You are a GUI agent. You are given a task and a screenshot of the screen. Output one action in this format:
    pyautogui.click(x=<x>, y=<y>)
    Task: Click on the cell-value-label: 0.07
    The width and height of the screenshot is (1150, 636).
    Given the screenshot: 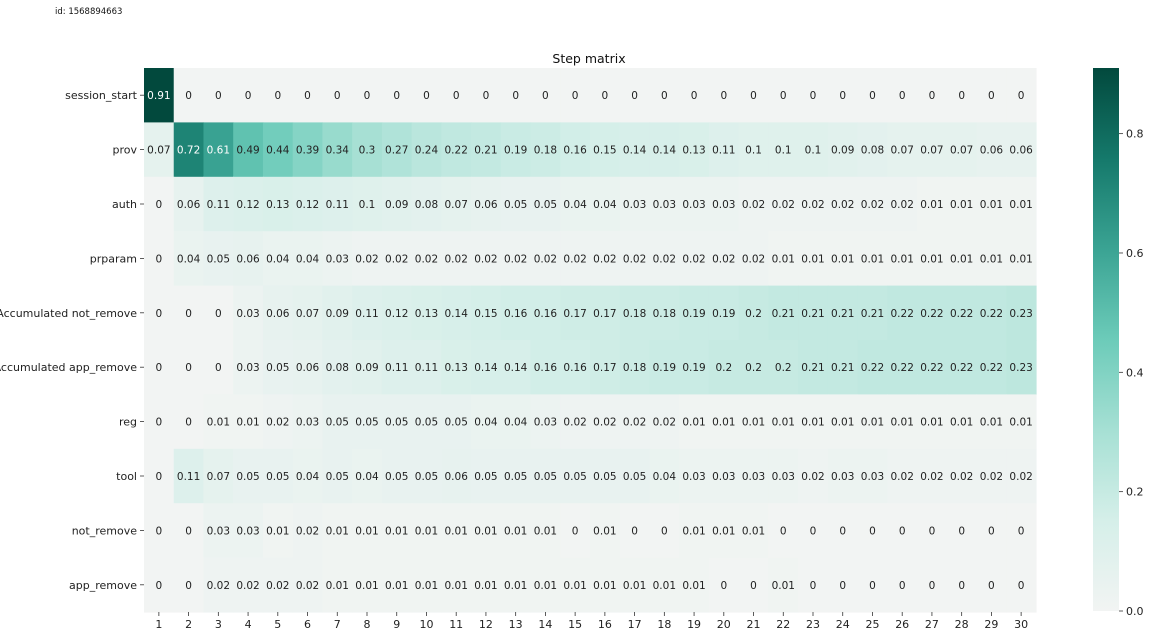 What is the action you would take?
    pyautogui.click(x=307, y=314)
    